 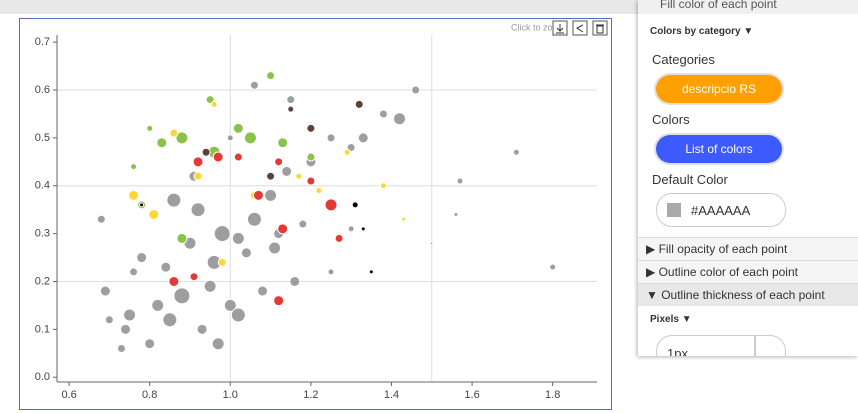 What do you see at coordinates (230, 395) in the screenshot?
I see `x-tick-label: 1.0` at bounding box center [230, 395].